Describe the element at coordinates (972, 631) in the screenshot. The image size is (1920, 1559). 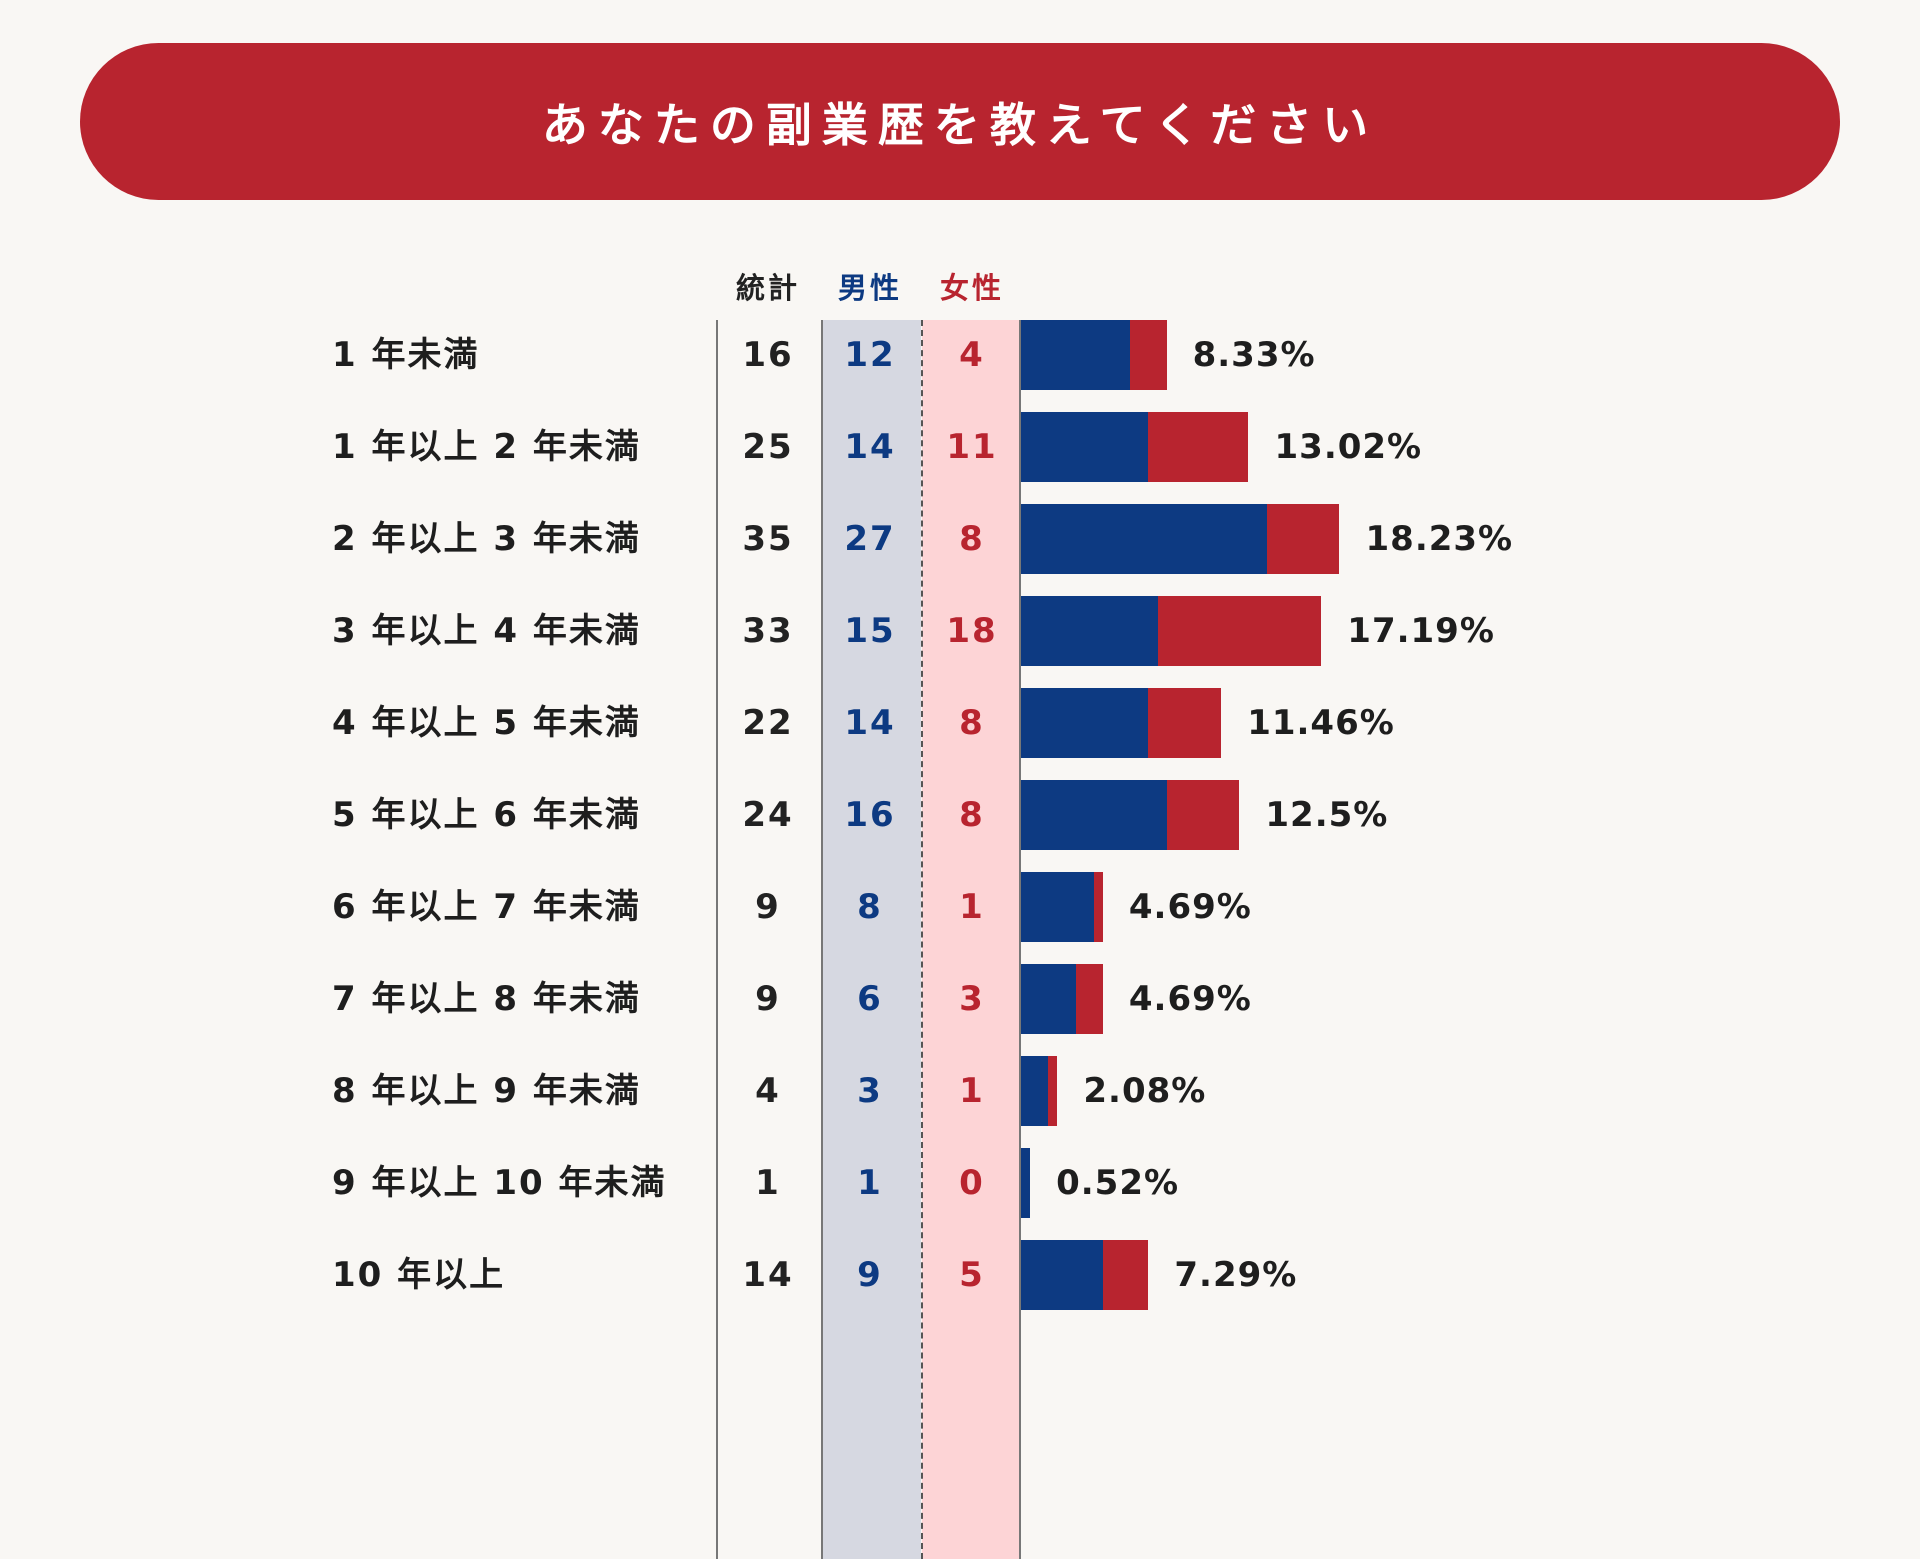
I see `female-count: 18` at that location.